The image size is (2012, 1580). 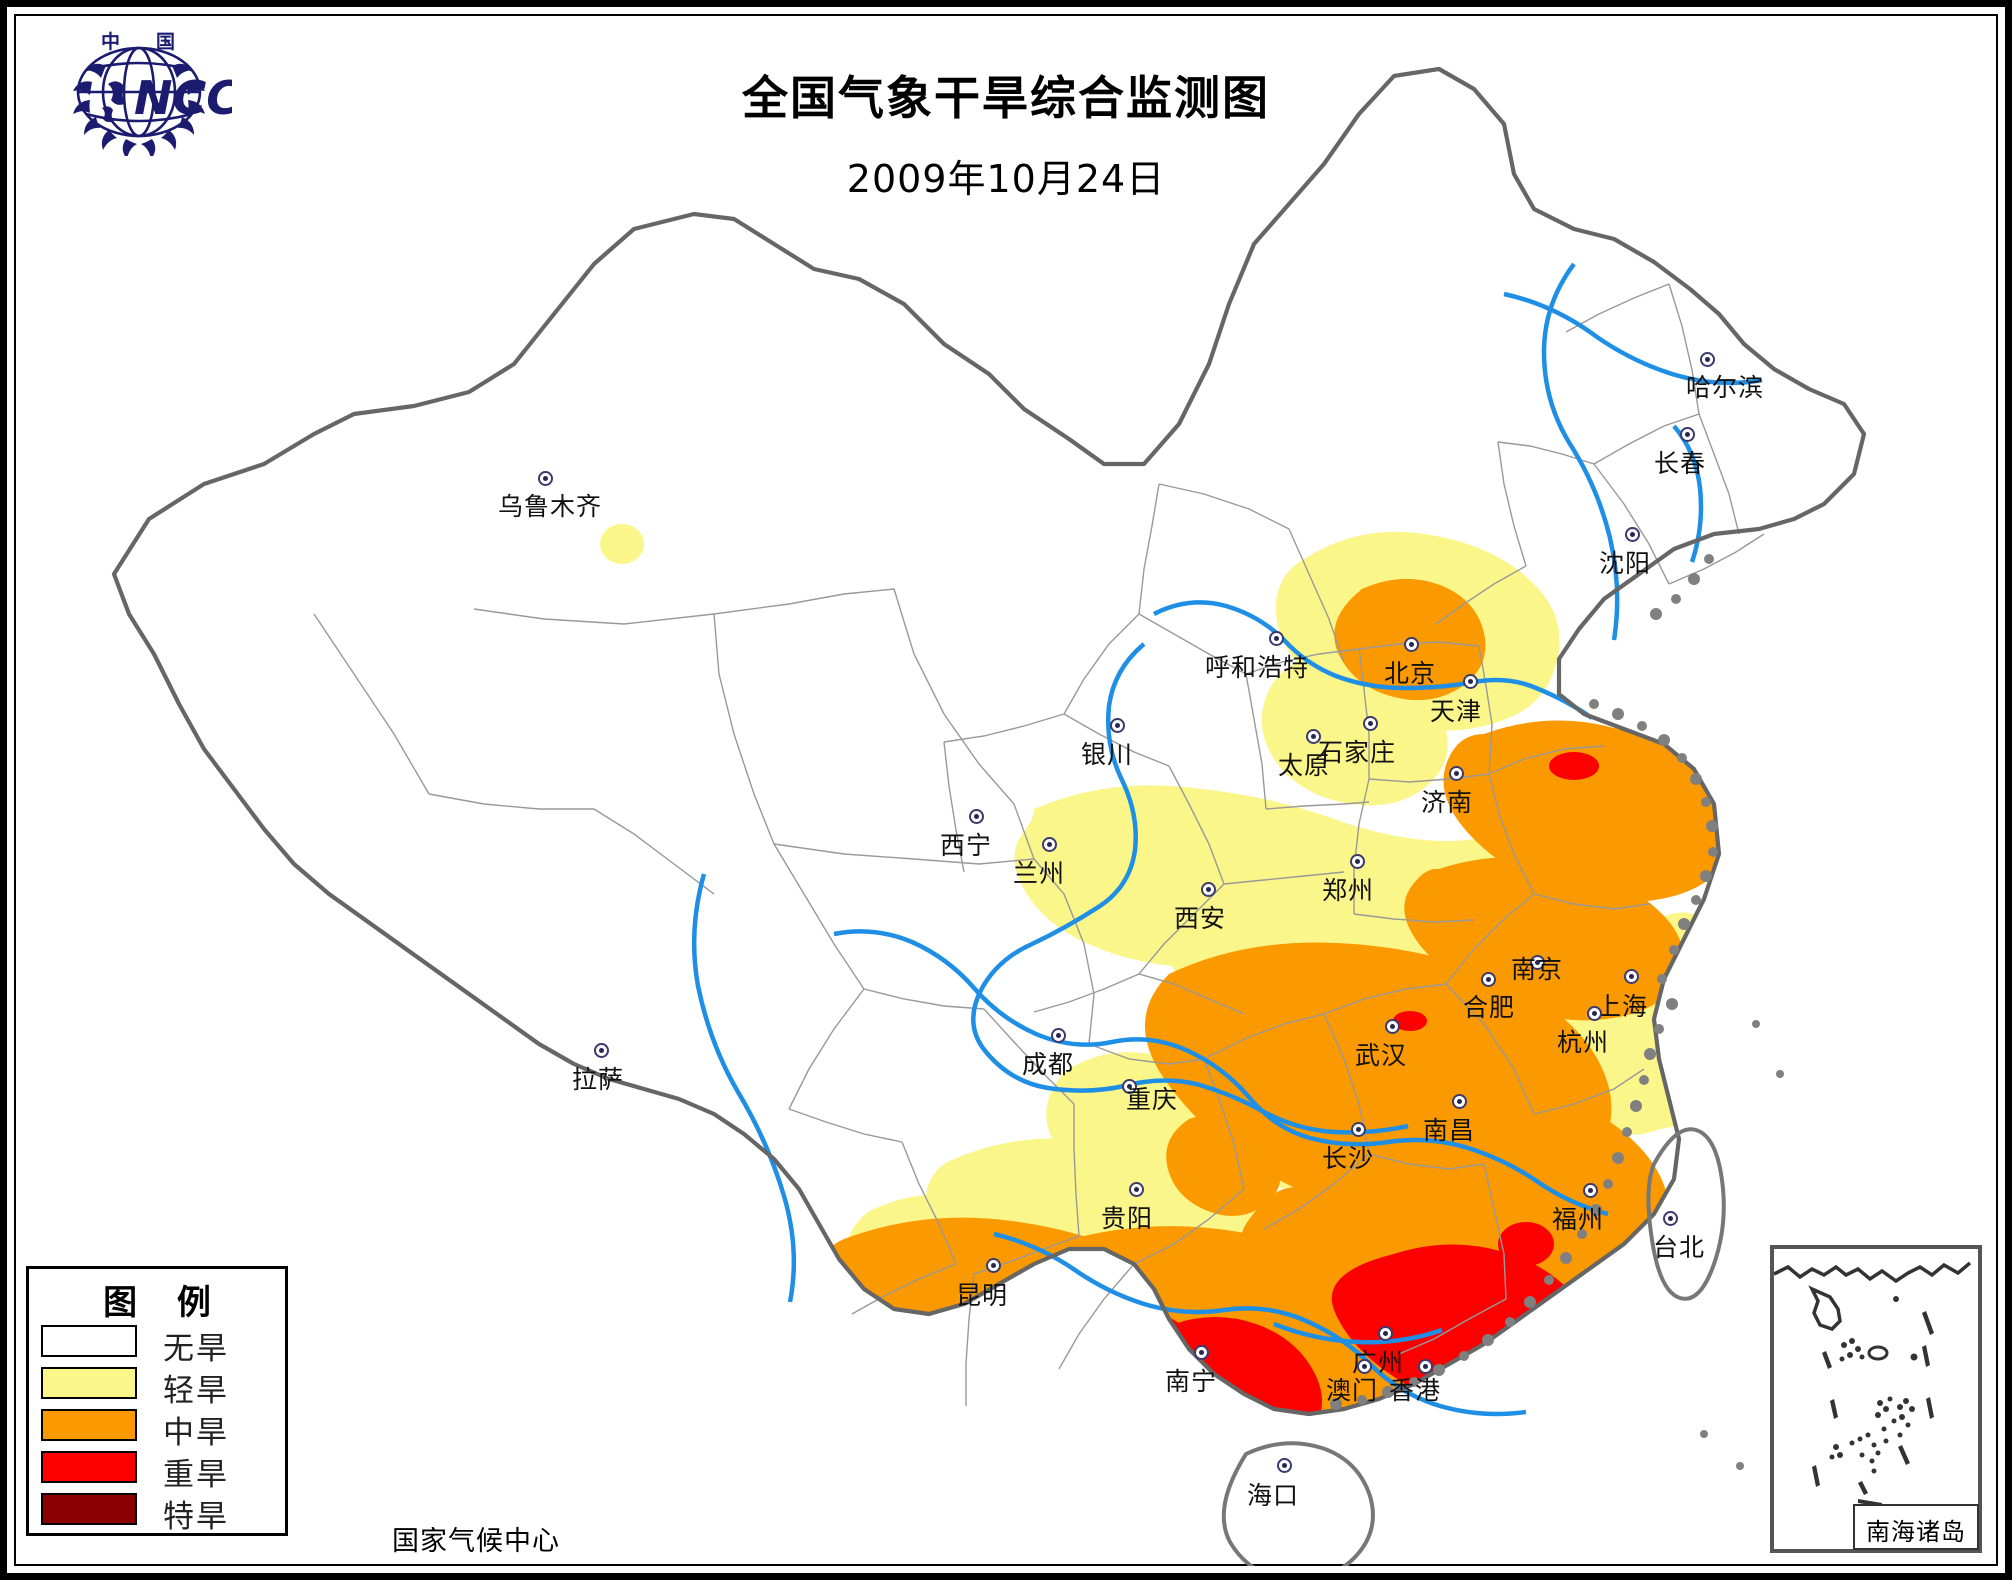 What do you see at coordinates (1006, 98) in the screenshot?
I see `page-title: 全国气象干旱综合监测图` at bounding box center [1006, 98].